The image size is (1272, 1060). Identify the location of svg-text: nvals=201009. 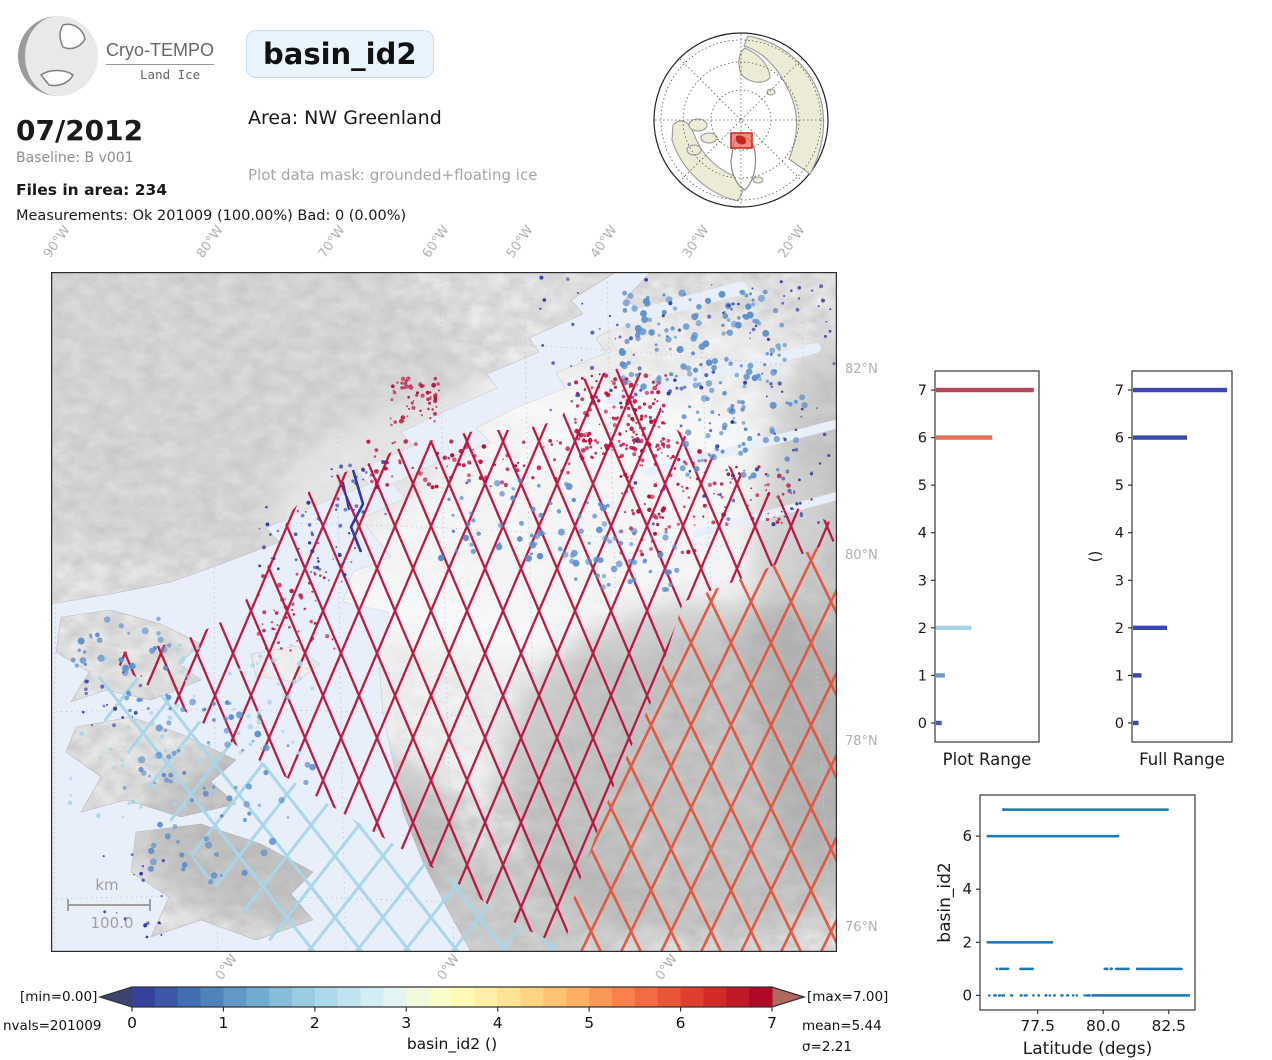
(52, 1026).